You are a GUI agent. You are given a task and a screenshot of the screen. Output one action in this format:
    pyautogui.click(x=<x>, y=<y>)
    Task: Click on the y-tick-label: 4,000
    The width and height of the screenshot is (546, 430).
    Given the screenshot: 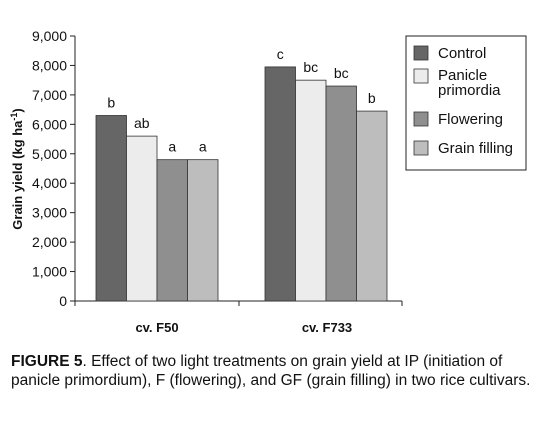 What is the action you would take?
    pyautogui.click(x=49, y=183)
    